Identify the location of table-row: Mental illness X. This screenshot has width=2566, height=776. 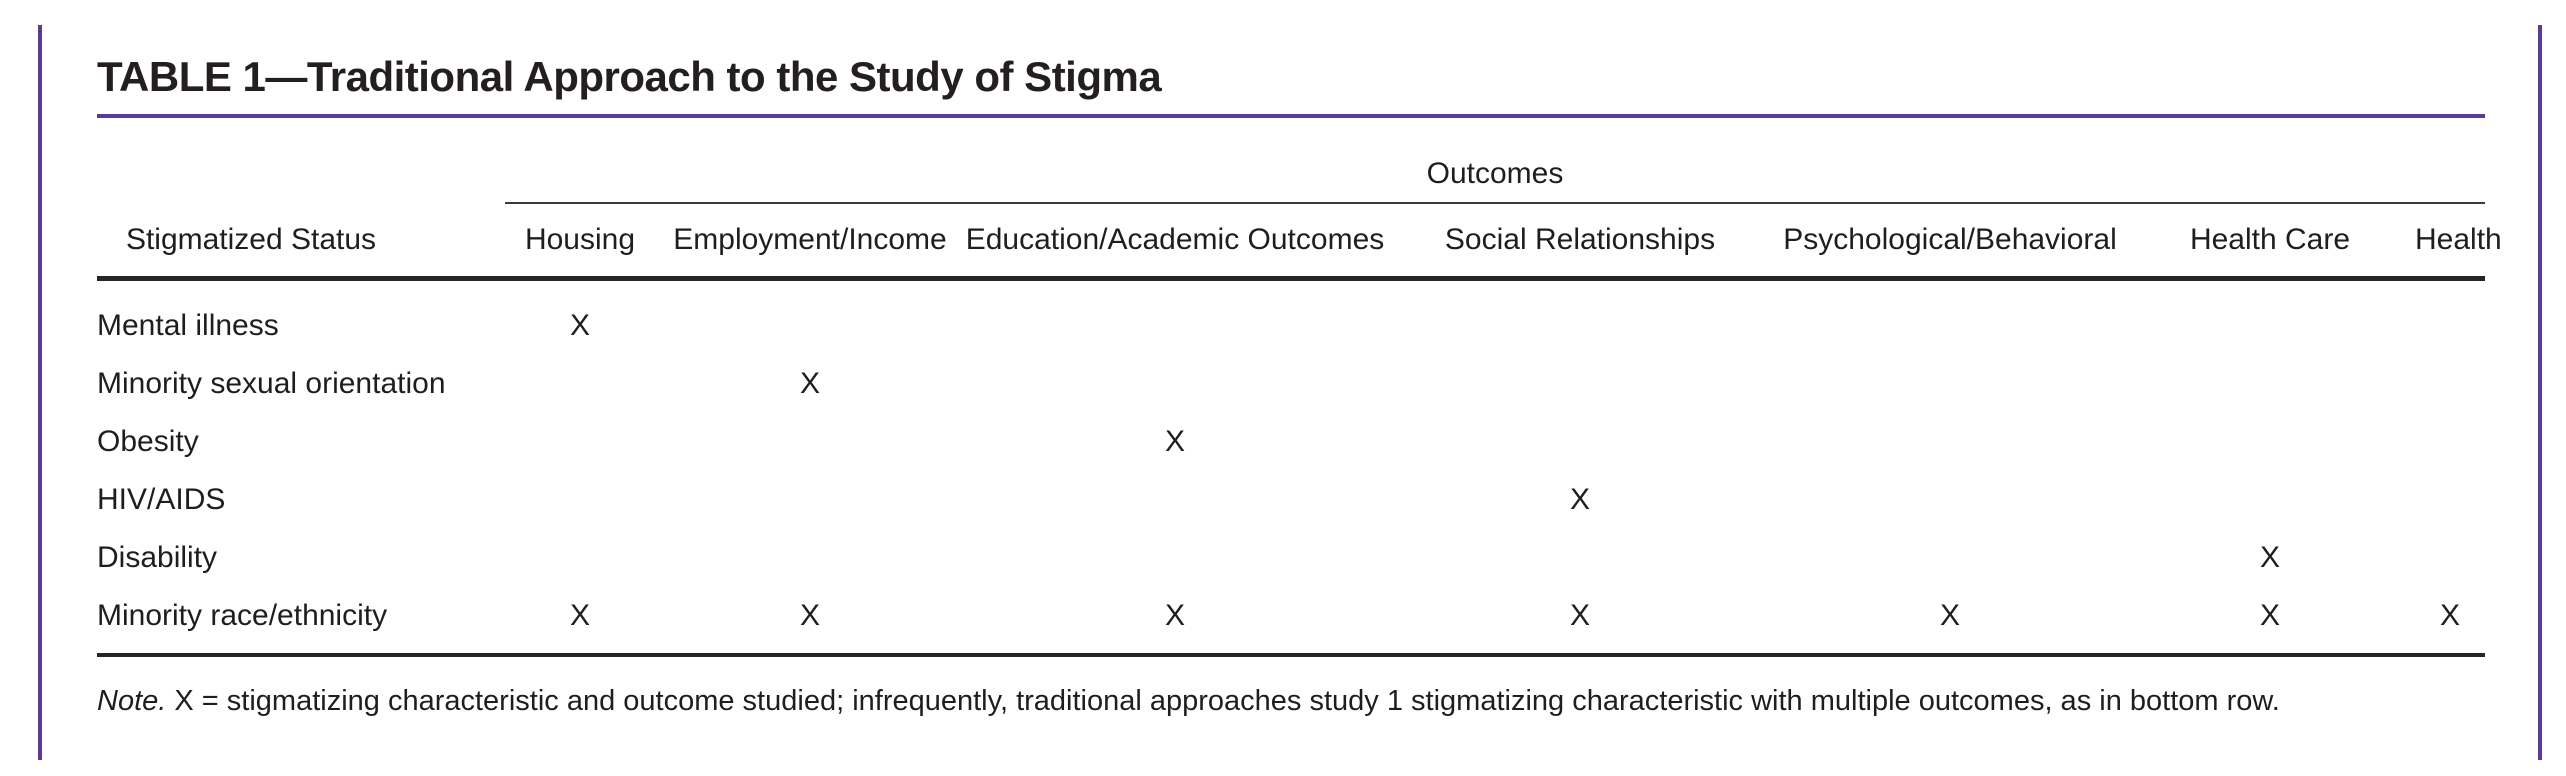
(1291, 317).